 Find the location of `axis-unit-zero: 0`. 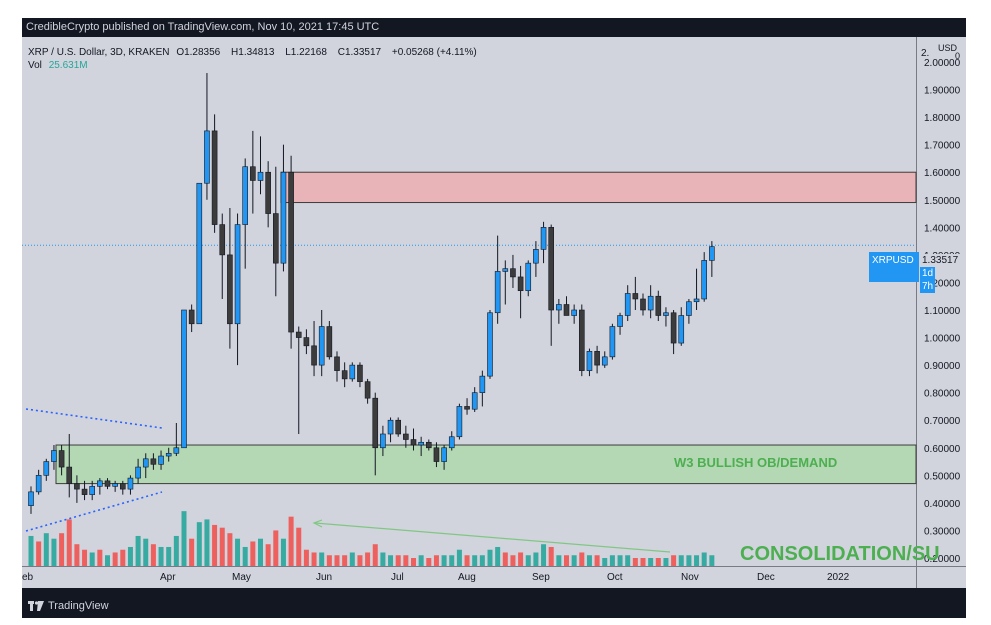

axis-unit-zero: 0 is located at coordinates (957, 56).